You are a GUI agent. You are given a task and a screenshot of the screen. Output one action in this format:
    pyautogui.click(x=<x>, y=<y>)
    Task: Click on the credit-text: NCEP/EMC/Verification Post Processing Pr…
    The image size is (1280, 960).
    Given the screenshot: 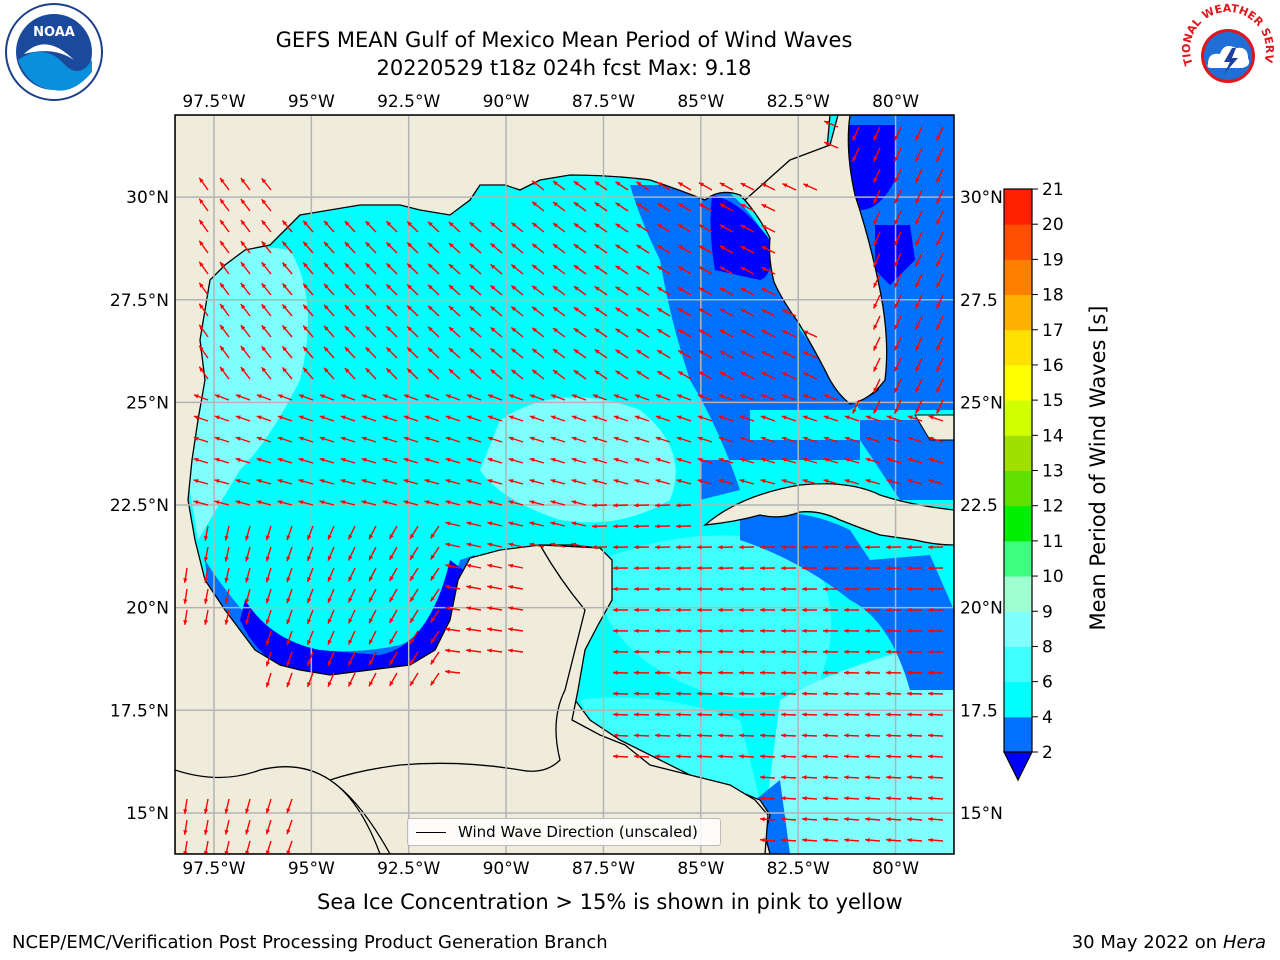 What is the action you would take?
    pyautogui.click(x=310, y=942)
    